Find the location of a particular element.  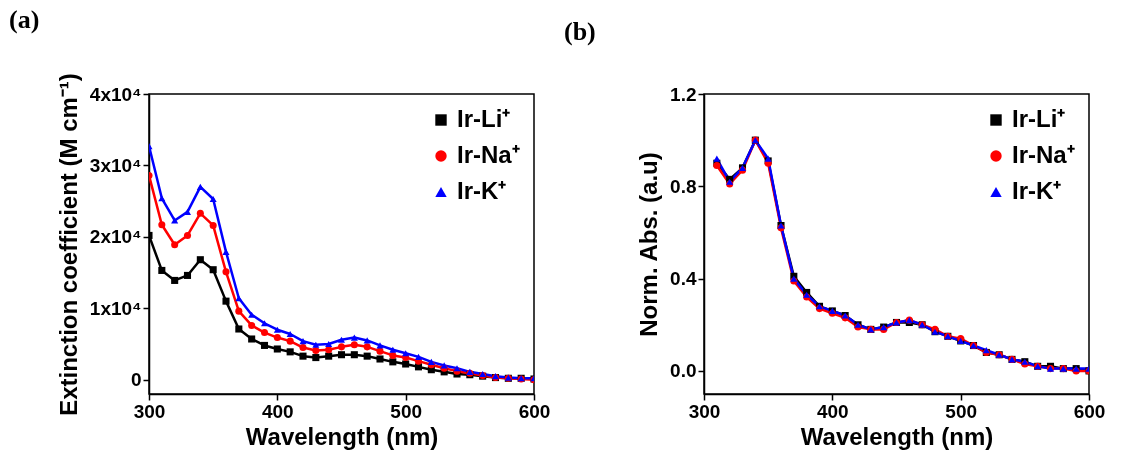

y-tick-label: 1.2 is located at coordinates (683, 94).